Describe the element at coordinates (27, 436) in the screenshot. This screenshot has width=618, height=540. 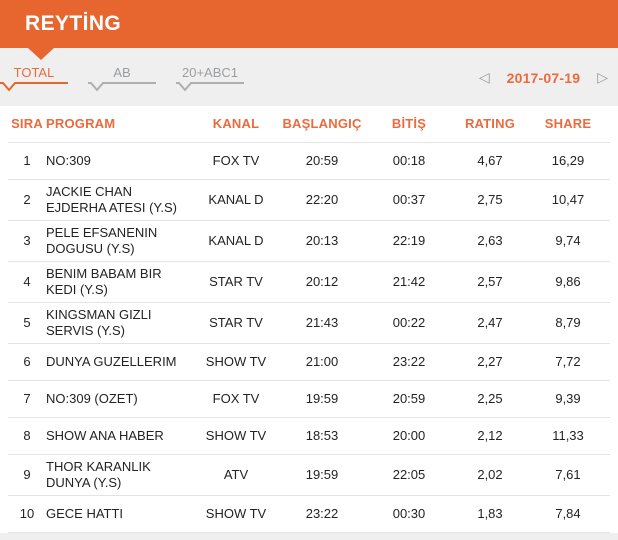
I see `cell-sira: 8` at that location.